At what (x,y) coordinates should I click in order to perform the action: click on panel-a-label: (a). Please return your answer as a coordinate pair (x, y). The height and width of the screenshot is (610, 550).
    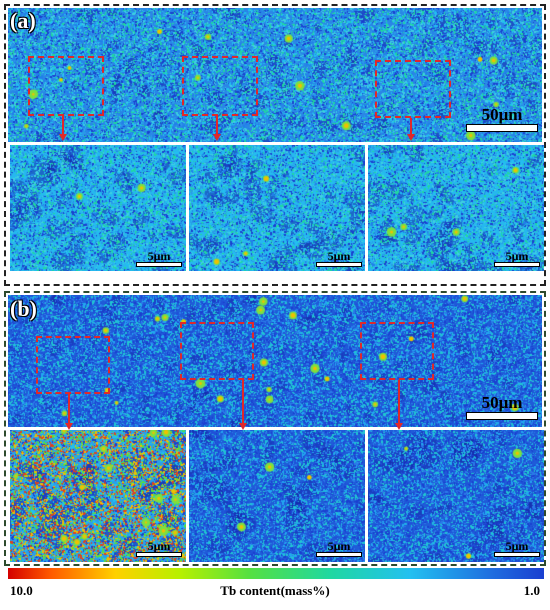
    Looking at the image, I should click on (23, 20).